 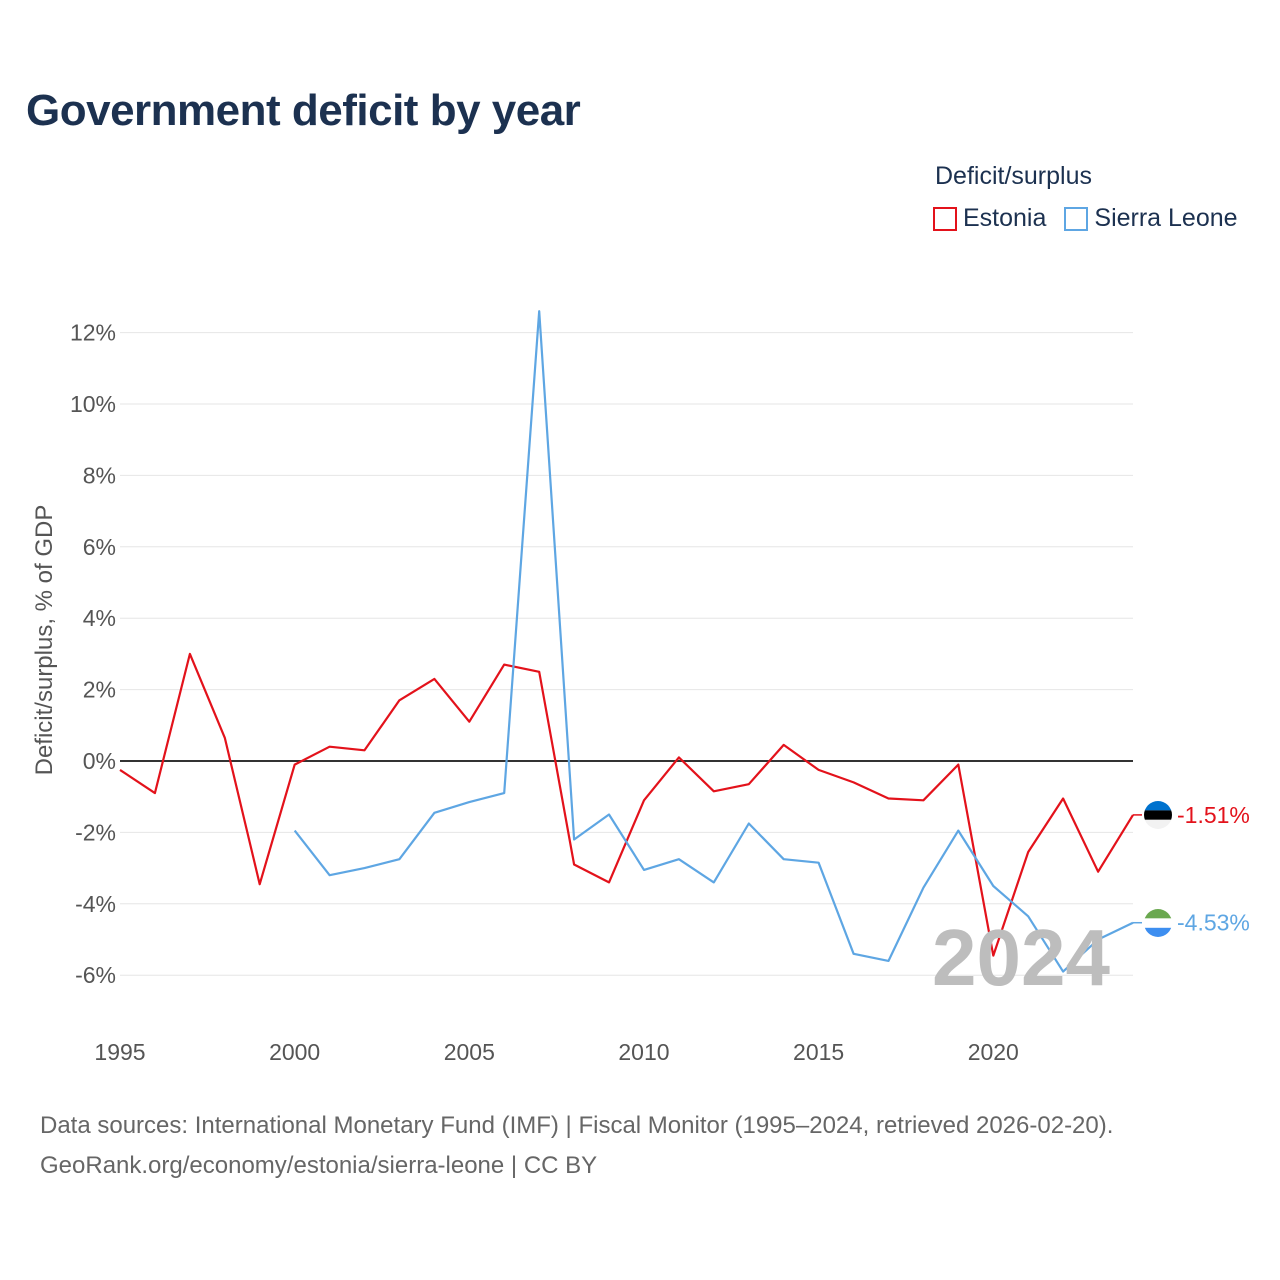 I want to click on y-tick-label: -4%, so click(x=95, y=904).